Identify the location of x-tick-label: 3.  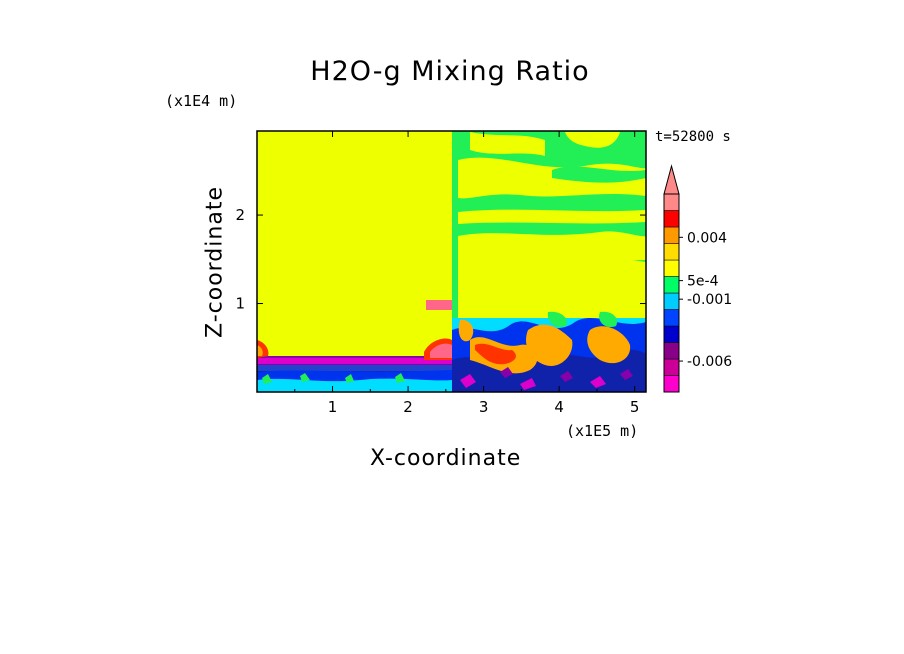
(484, 407).